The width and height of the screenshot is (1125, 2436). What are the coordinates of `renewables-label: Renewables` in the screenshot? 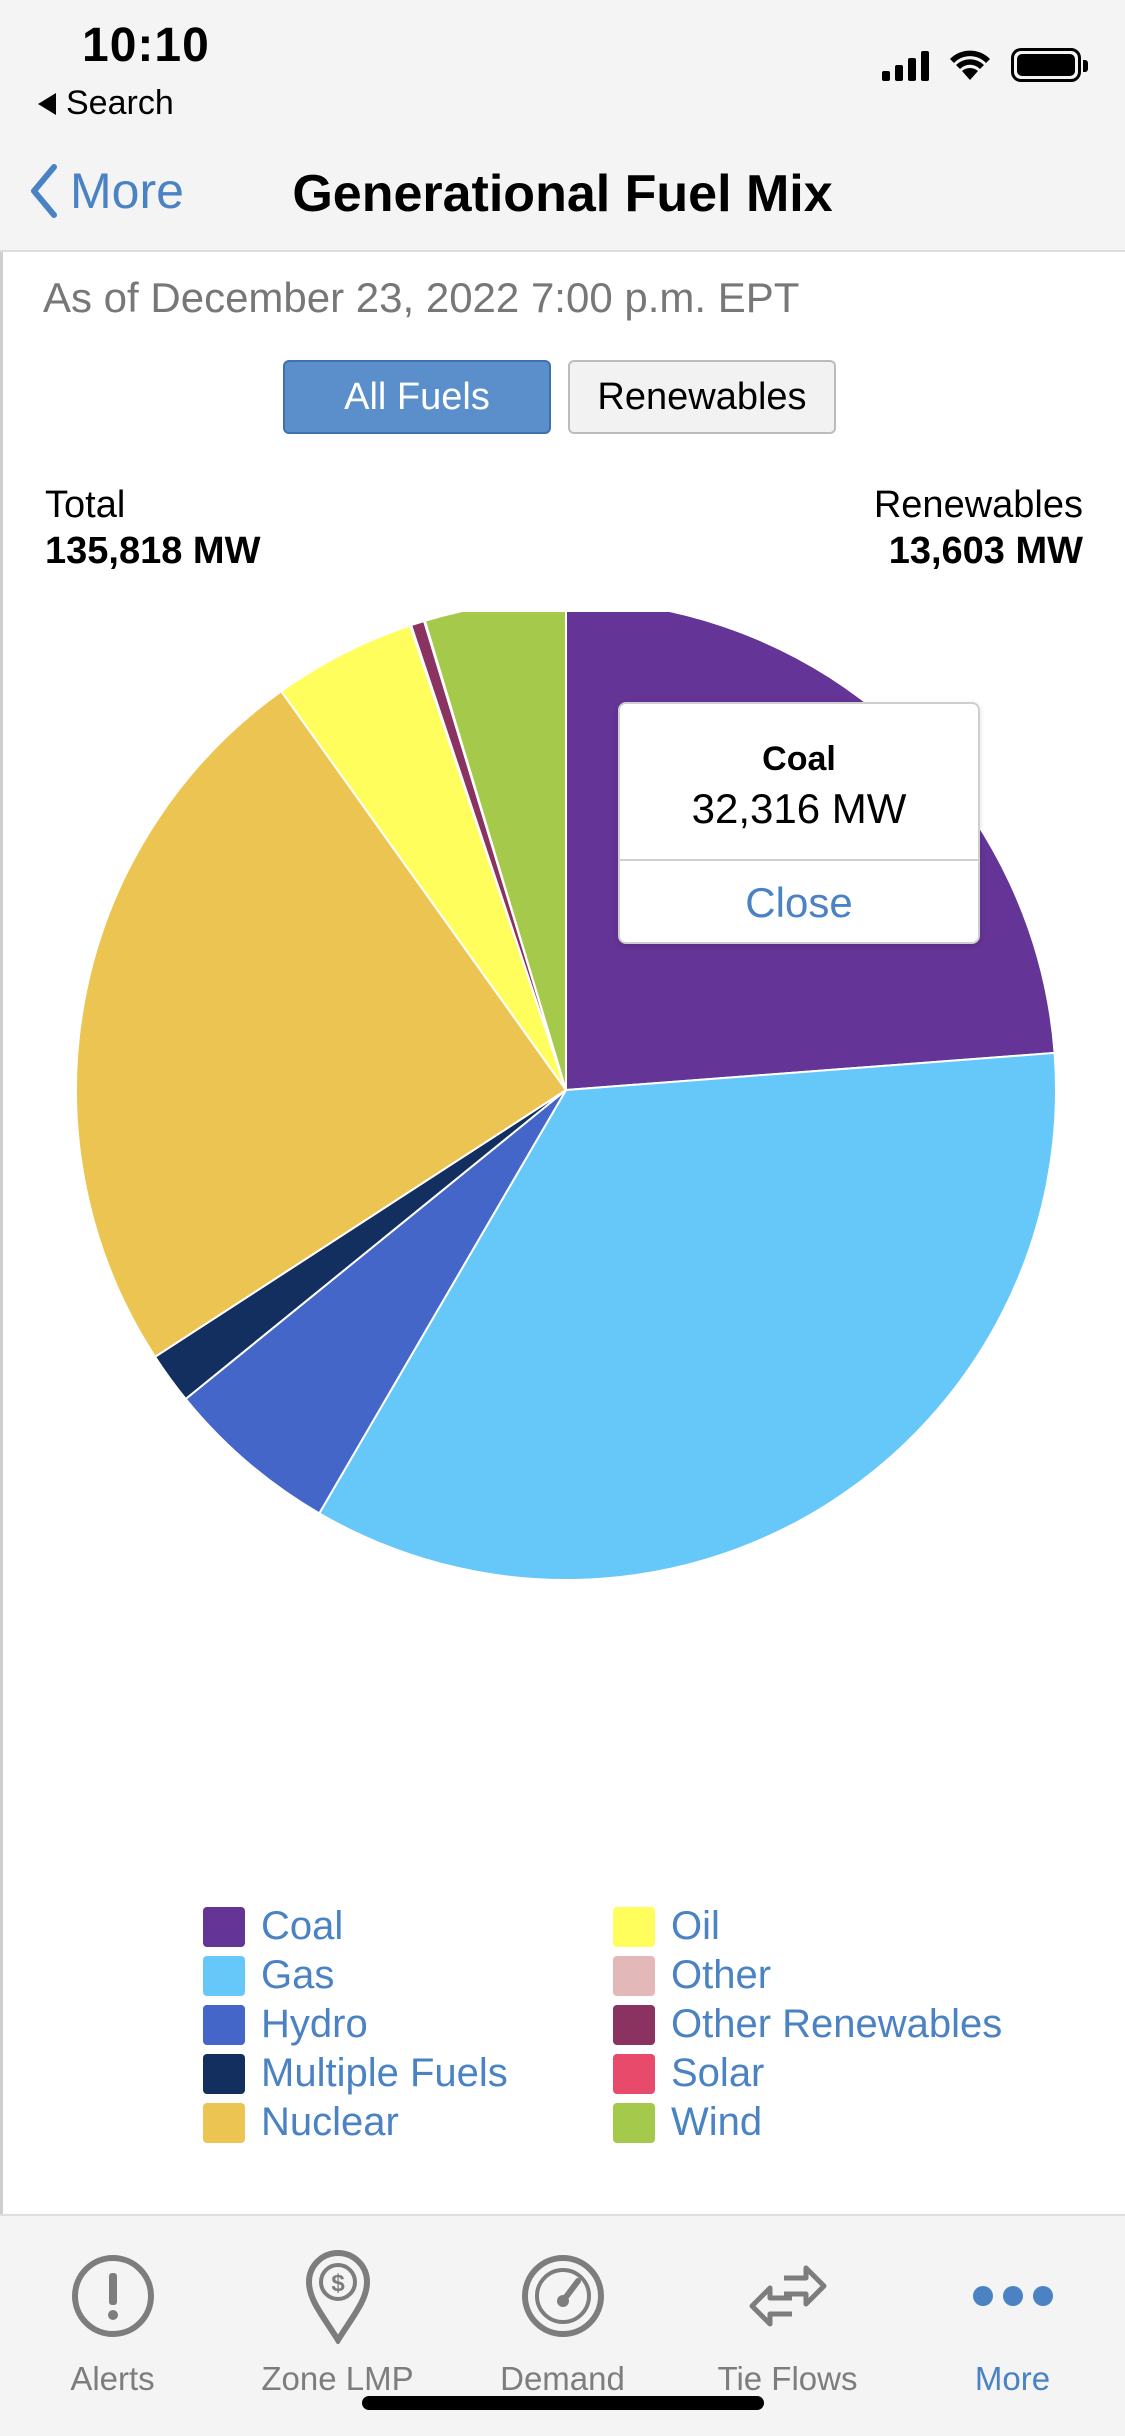 It's located at (978, 505).